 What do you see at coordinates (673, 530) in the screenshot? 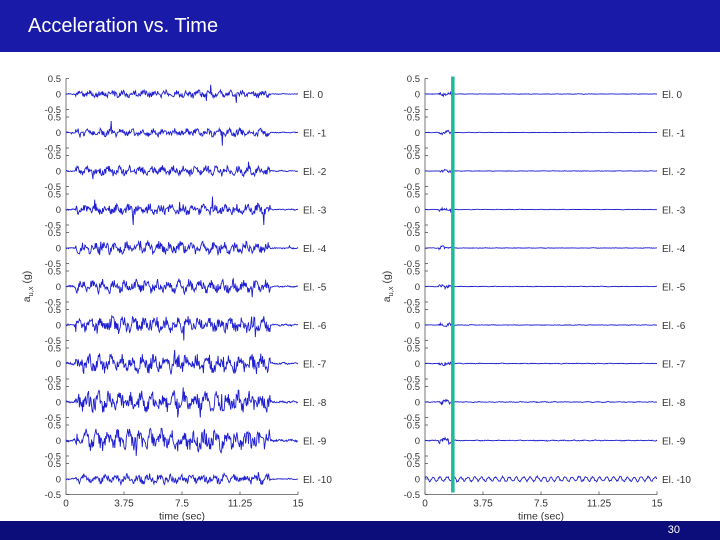
I see `page-number: 30` at bounding box center [673, 530].